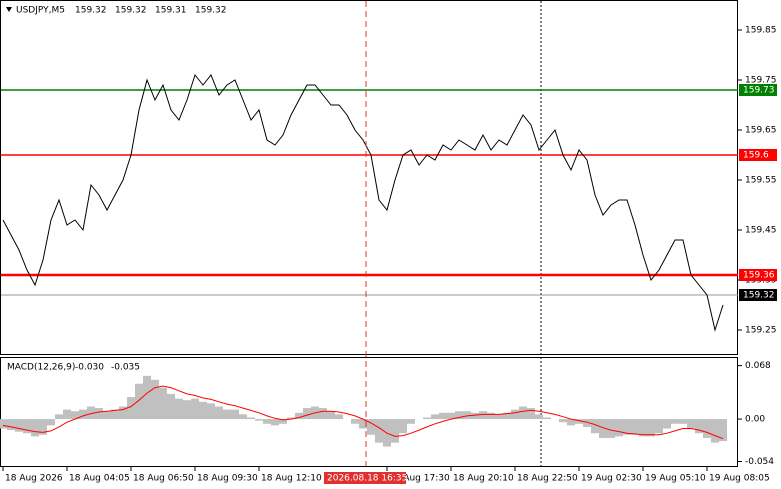 The width and height of the screenshot is (781, 489). Describe the element at coordinates (761, 81) in the screenshot. I see `y-tick-label: 159.75` at that location.